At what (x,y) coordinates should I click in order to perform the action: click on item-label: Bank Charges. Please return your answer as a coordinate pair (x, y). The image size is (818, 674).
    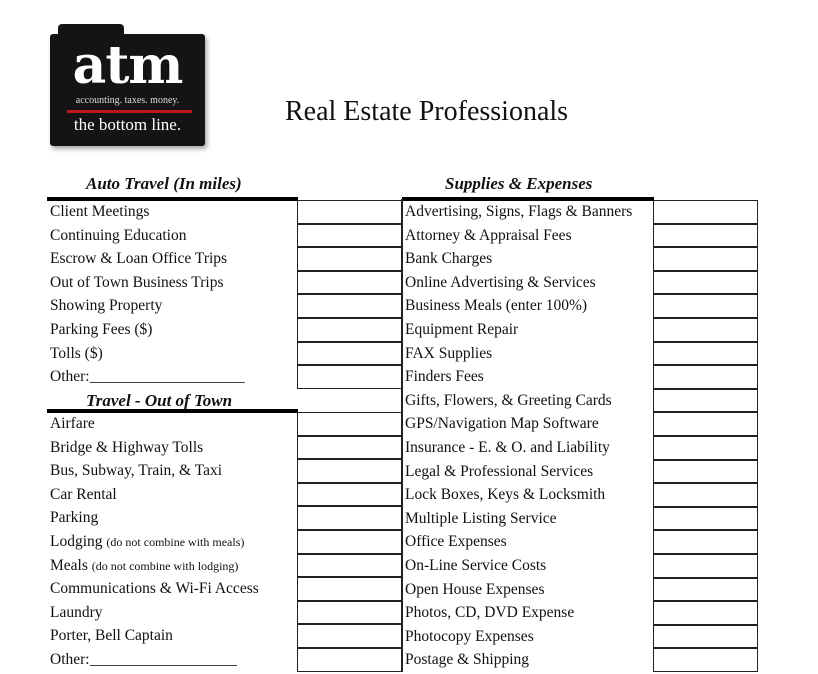
    Looking at the image, I should click on (449, 259).